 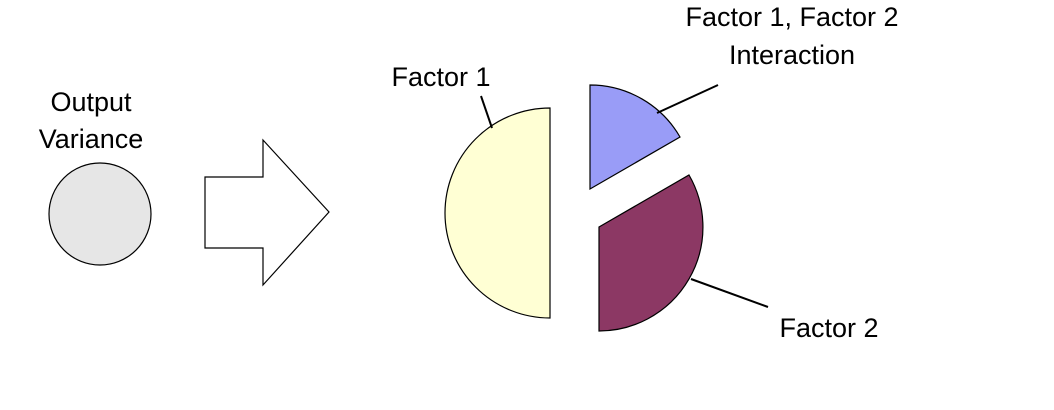 I want to click on output-variance-circle, so click(x=100, y=214).